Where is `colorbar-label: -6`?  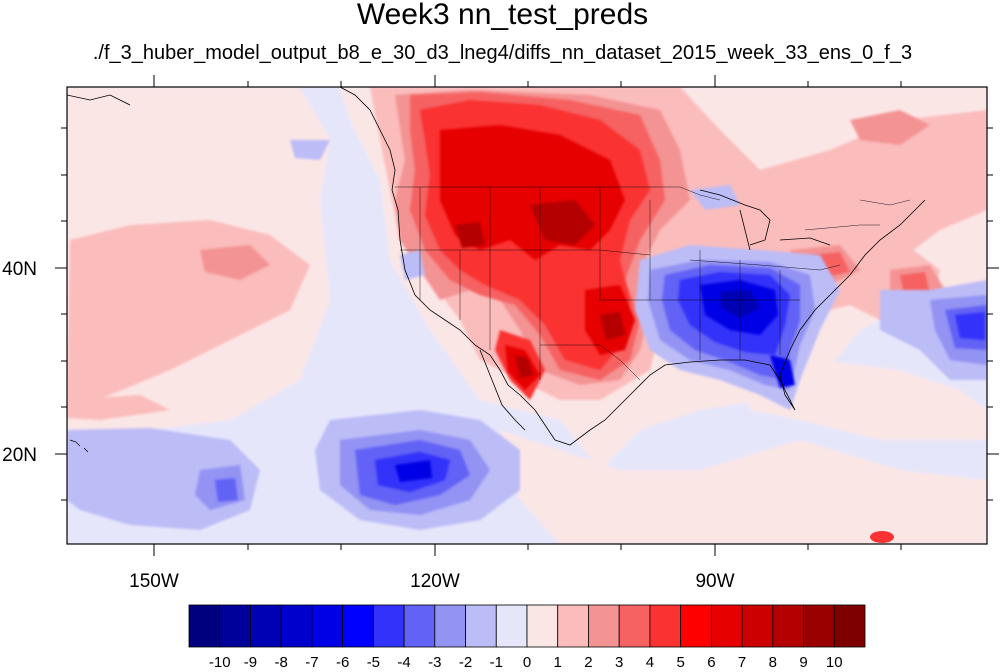 colorbar-label: -6 is located at coordinates (342, 662).